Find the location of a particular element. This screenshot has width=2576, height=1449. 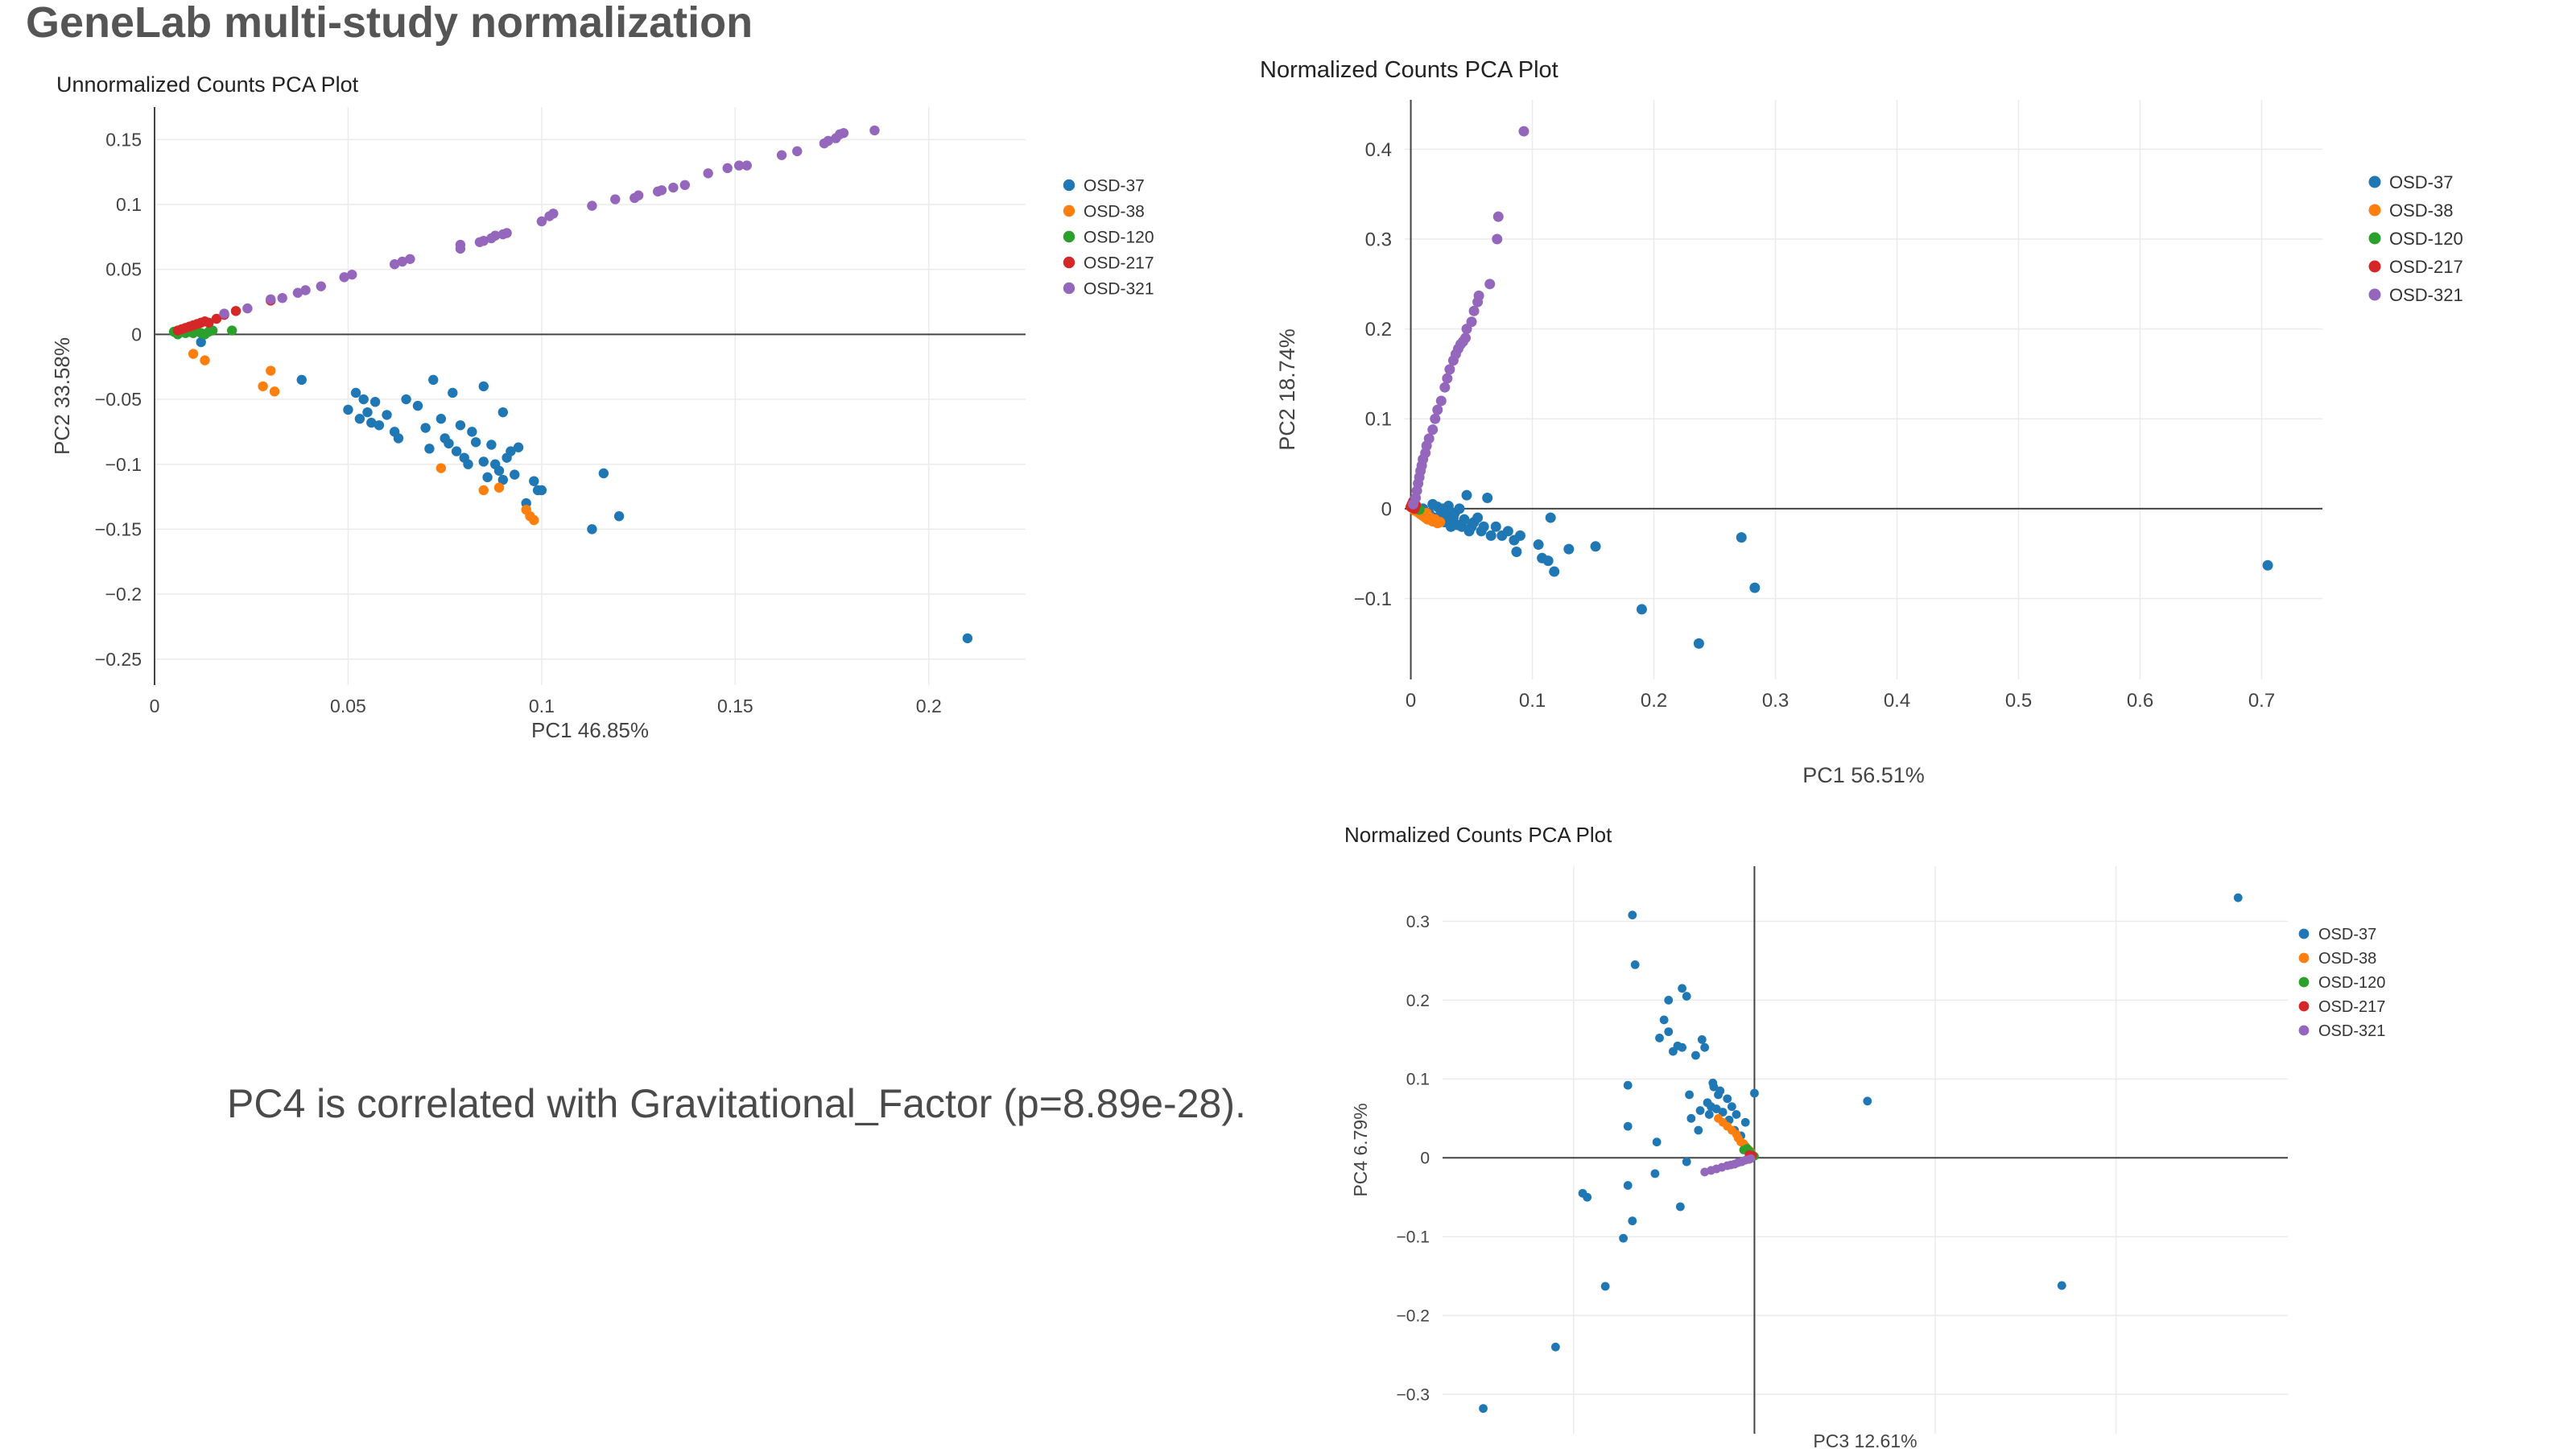

y-tick-label: 0.3 is located at coordinates (1418, 922).